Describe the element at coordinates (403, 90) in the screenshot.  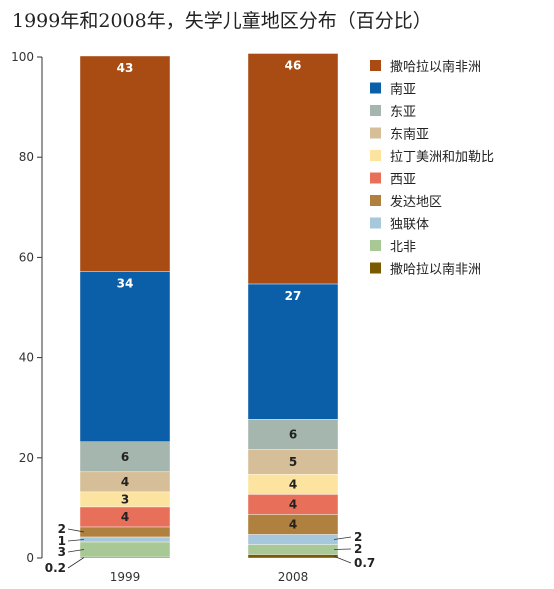
I see `legend-label: 南亚` at that location.